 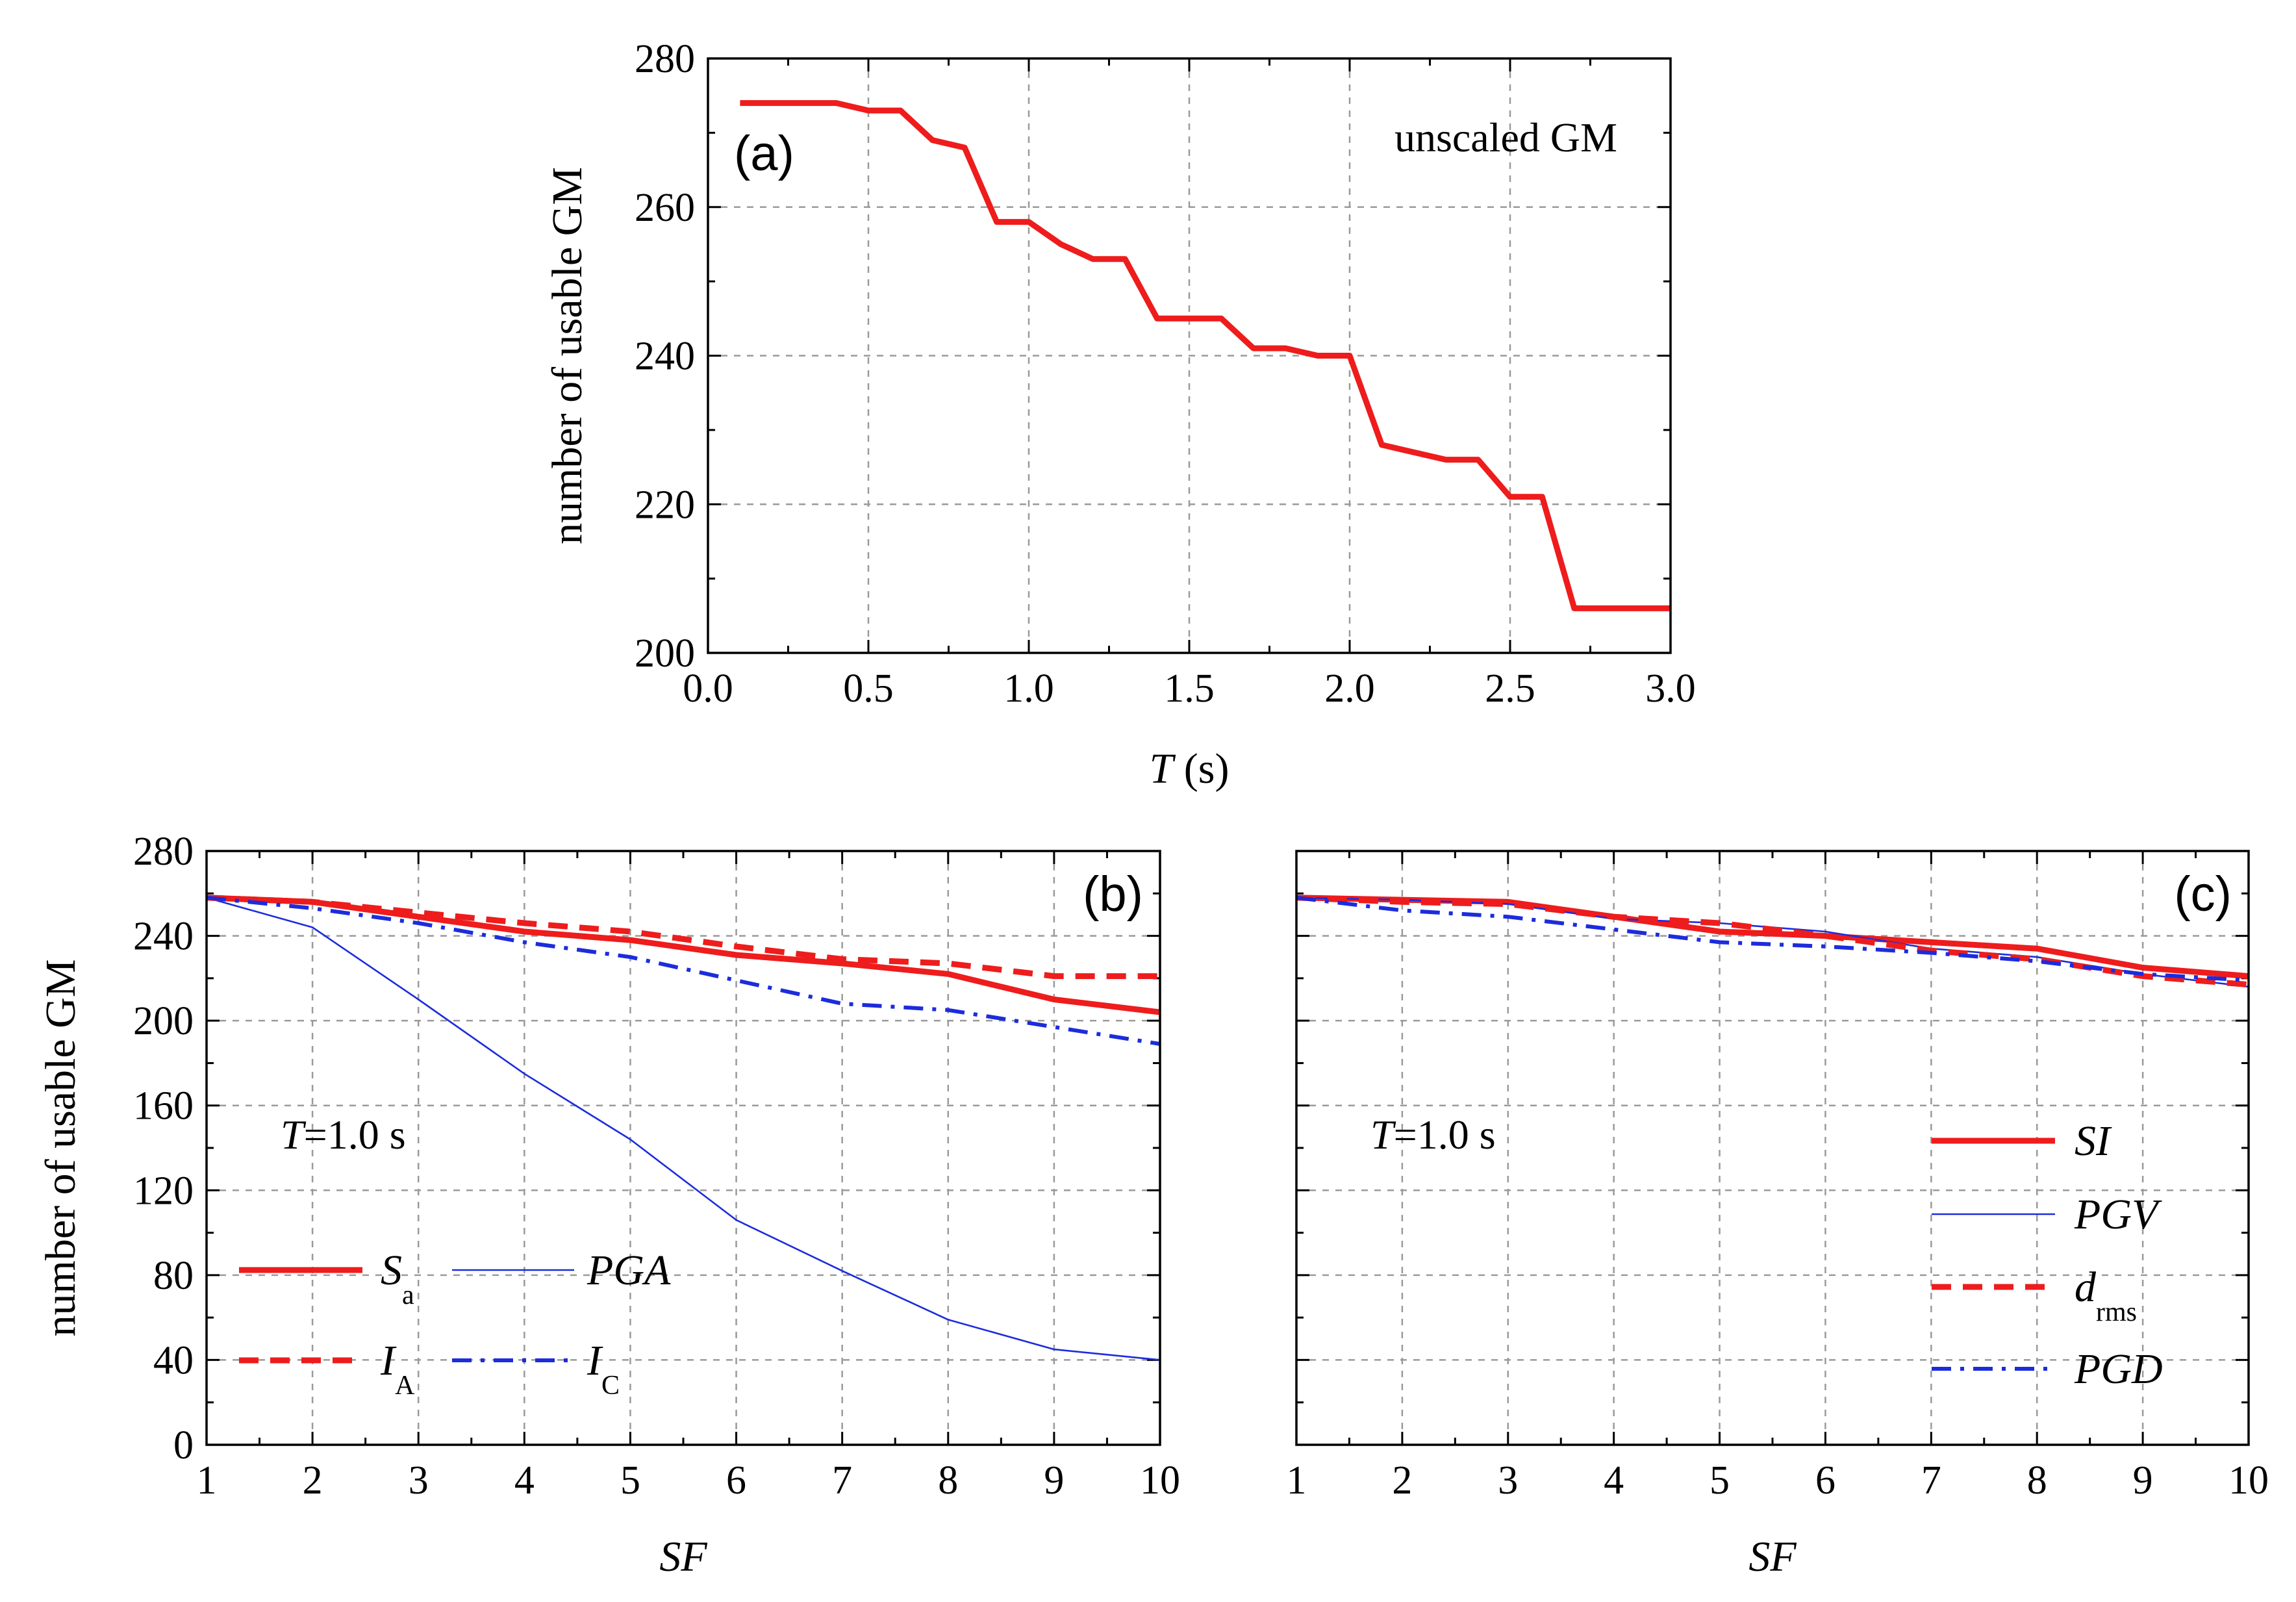 I want to click on legend-label: IC, so click(x=603, y=1369).